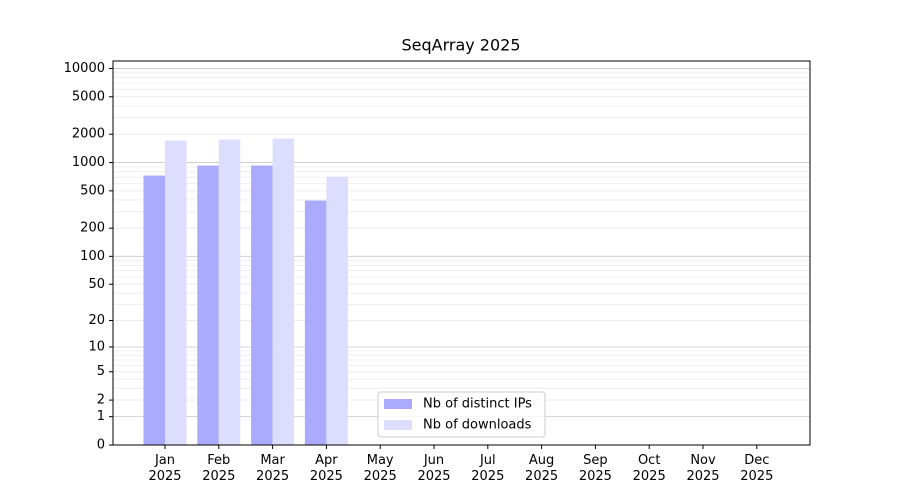 The height and width of the screenshot is (500, 900). Describe the element at coordinates (101, 400) in the screenshot. I see `y-tick-label: 2` at that location.